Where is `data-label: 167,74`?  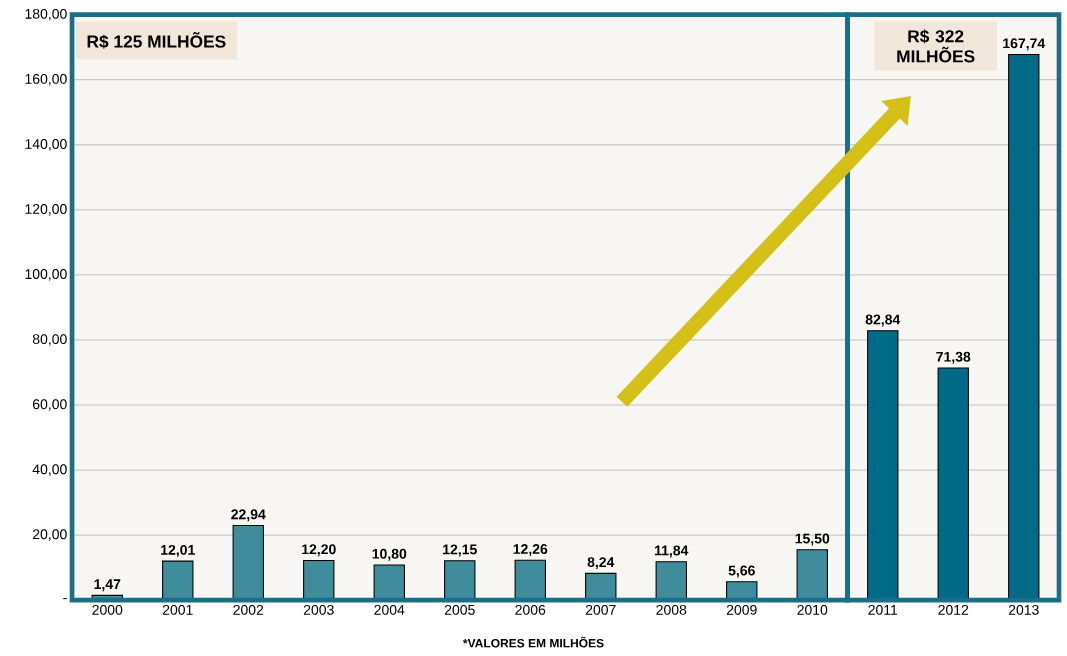
data-label: 167,74 is located at coordinates (1024, 44).